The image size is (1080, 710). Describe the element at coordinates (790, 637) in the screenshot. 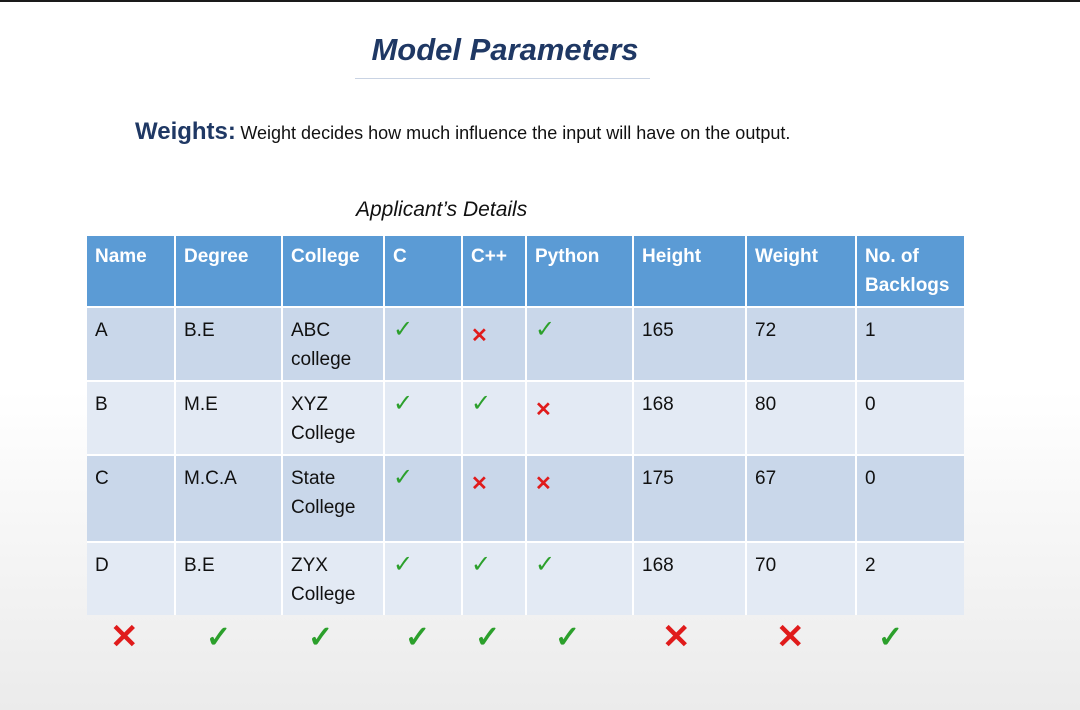

I see `relevance-mark-weight-cross-mark-icon: ✕` at that location.